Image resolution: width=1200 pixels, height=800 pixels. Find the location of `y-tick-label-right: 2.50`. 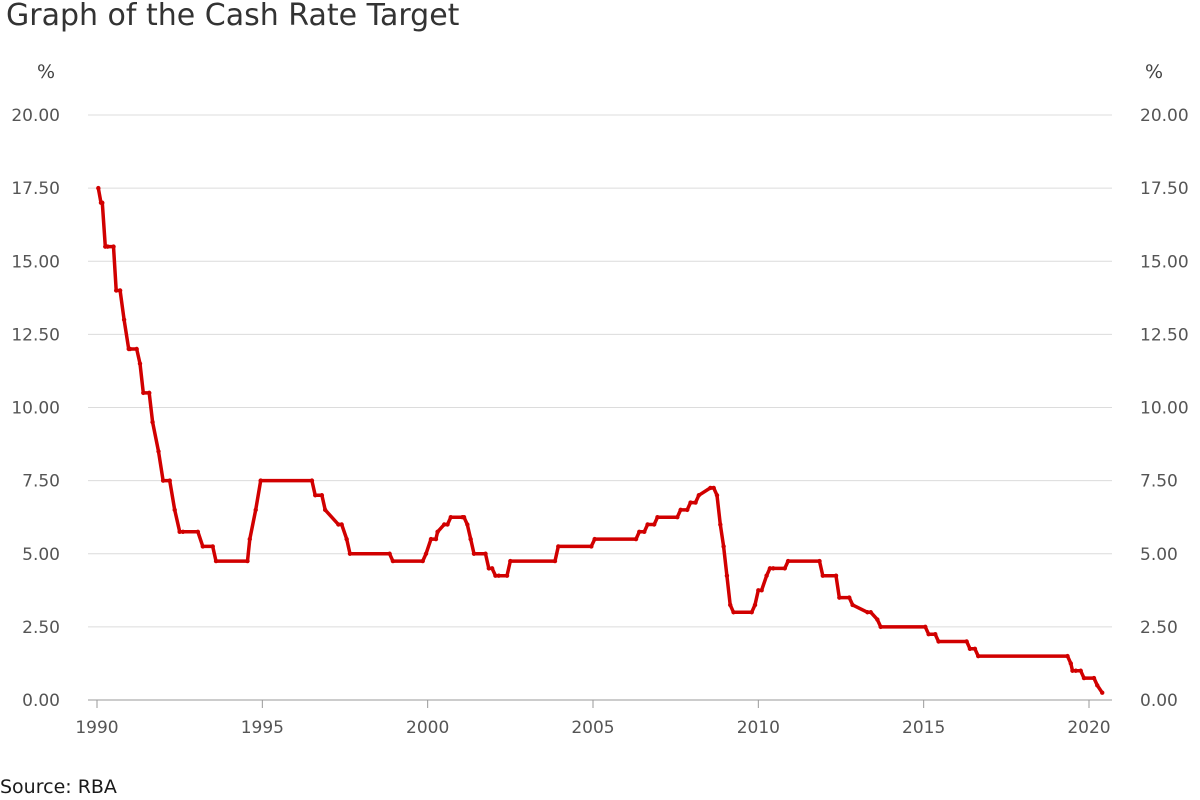

y-tick-label-right: 2.50 is located at coordinates (1159, 628).